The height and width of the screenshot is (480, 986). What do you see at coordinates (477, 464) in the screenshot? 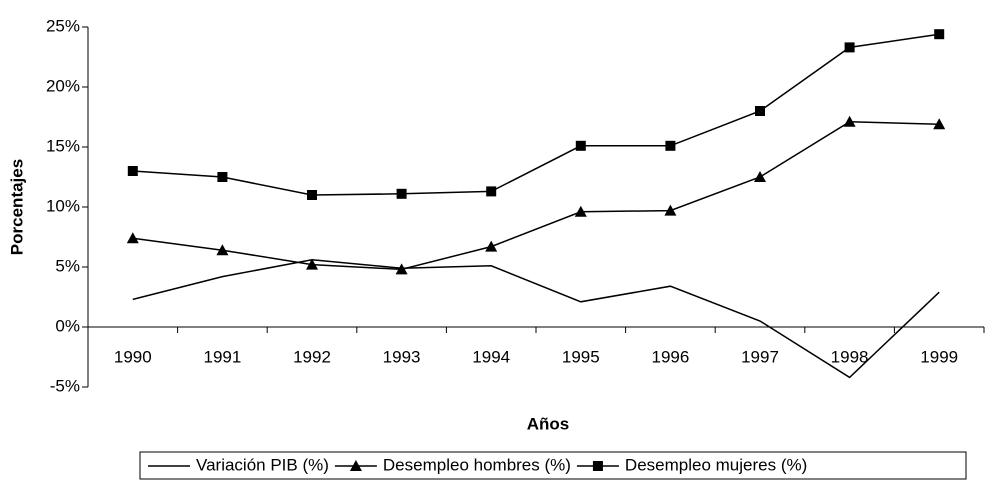
I see `legend-label: Desempleo hombres (%)` at bounding box center [477, 464].